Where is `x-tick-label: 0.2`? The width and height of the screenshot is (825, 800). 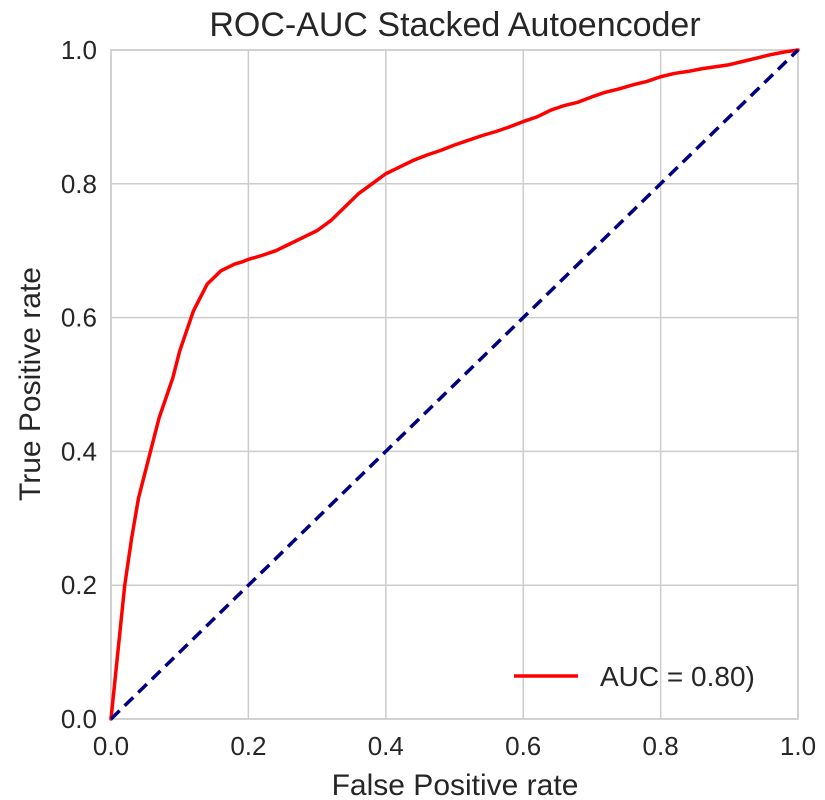
x-tick-label: 0.2 is located at coordinates (248, 746).